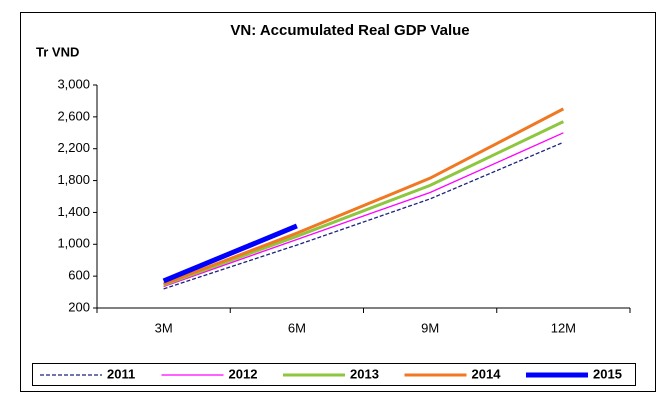 The image size is (668, 401). Describe the element at coordinates (334, 374) in the screenshot. I see `legend-box` at that location.